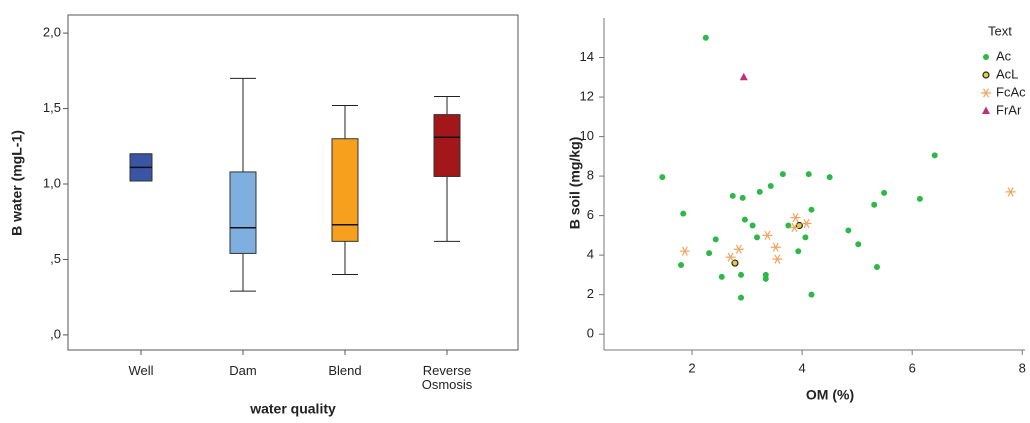 This screenshot has height=423, width=1030. What do you see at coordinates (1007, 73) in the screenshot?
I see `legend-label: AcL` at bounding box center [1007, 73].